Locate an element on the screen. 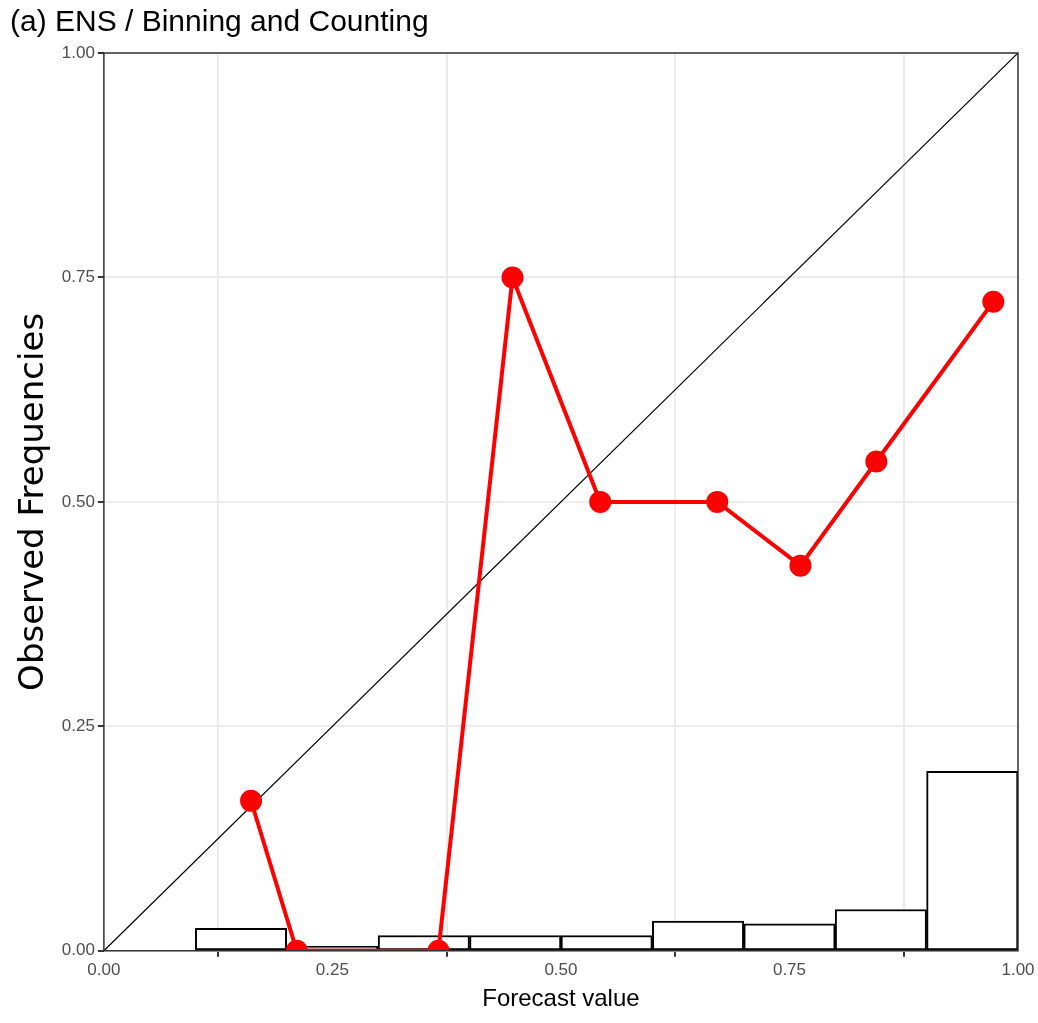 The height and width of the screenshot is (1023, 1038). y-tick-label: 0.25 is located at coordinates (78, 726).